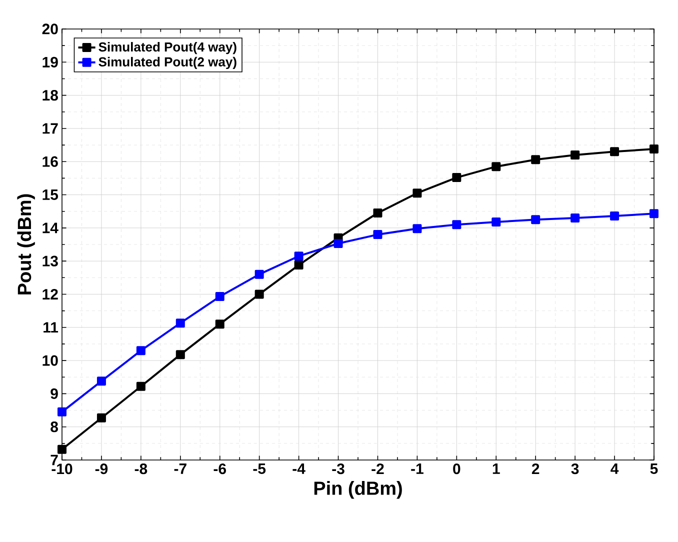  Describe the element at coordinates (338, 469) in the screenshot. I see `x-tick-label: -3` at that location.